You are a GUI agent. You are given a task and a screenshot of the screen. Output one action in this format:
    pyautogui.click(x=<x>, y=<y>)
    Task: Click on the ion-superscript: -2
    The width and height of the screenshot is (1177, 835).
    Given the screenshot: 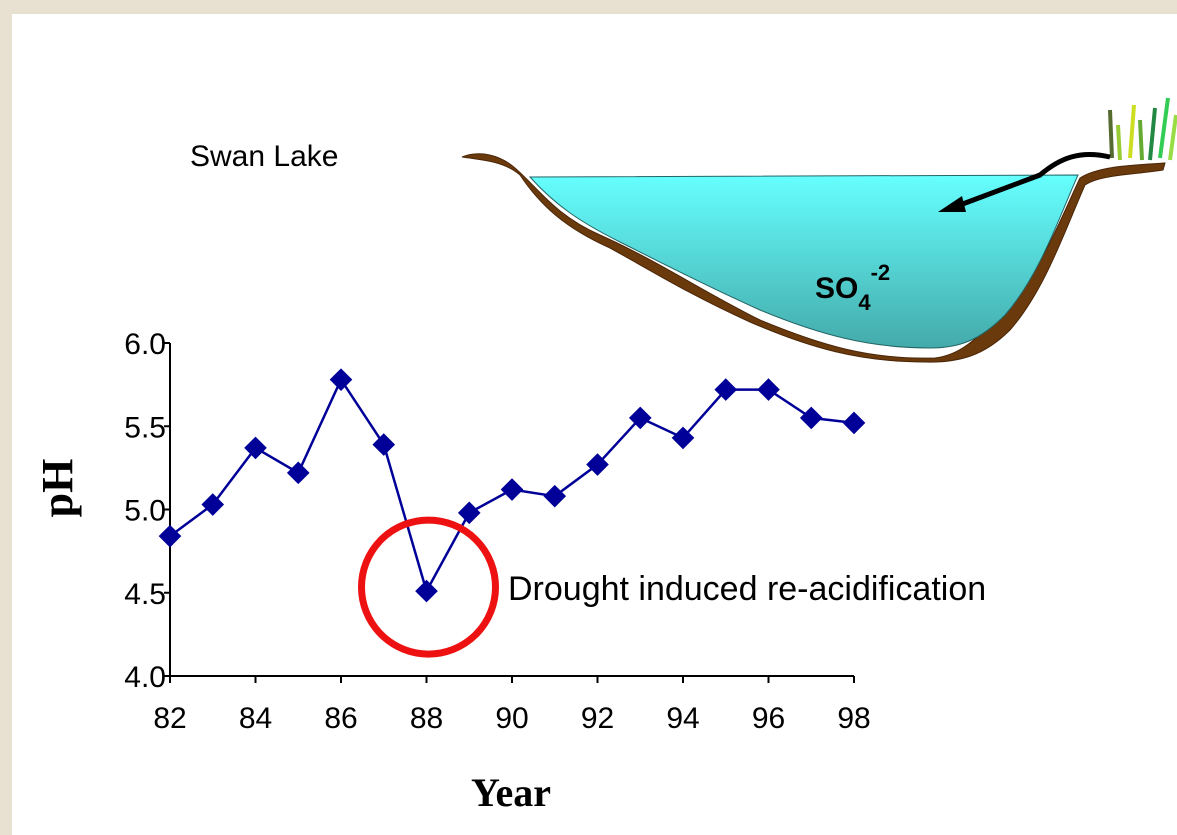 What is the action you would take?
    pyautogui.click(x=881, y=272)
    